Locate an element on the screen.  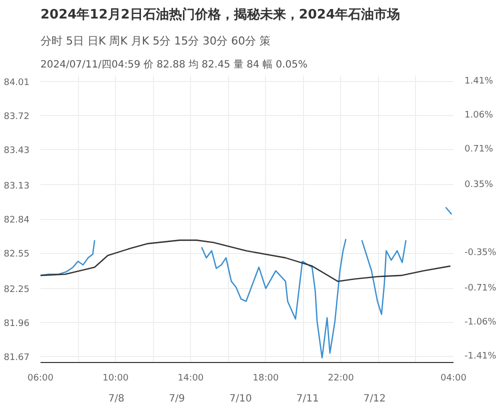
y2-tick-label: -0.71% is located at coordinates (480, 288).